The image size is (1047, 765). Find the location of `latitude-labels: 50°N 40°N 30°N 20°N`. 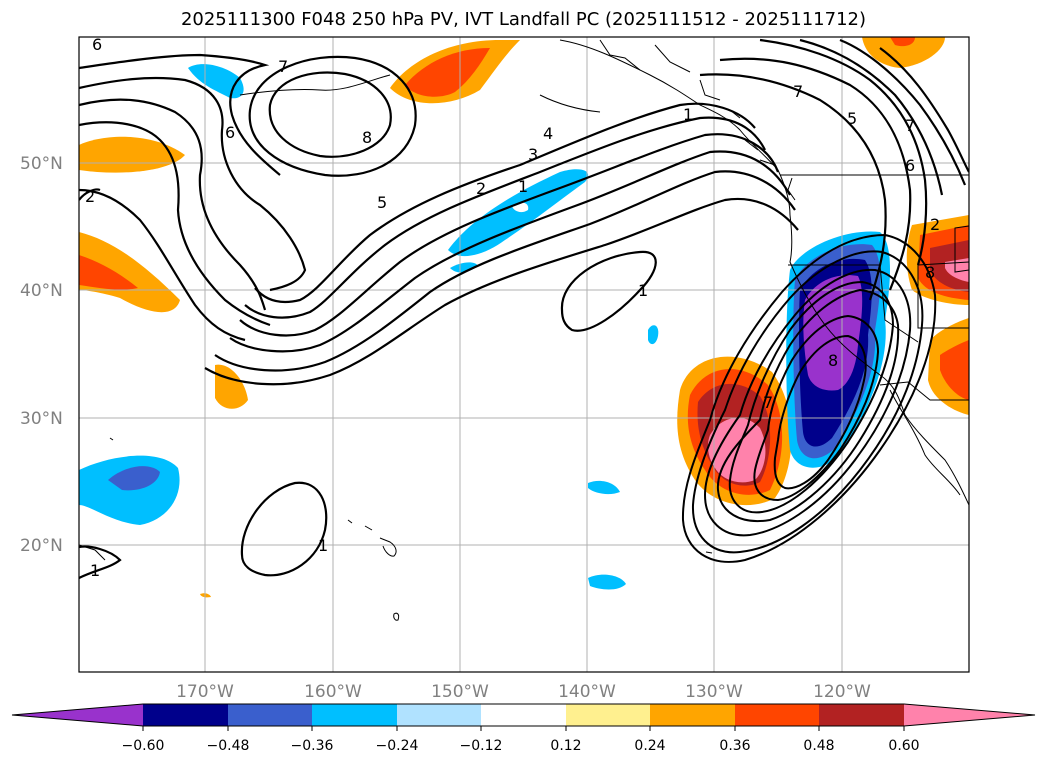

latitude-labels: 50°N 40°N 30°N 20°N is located at coordinates (41, 355).